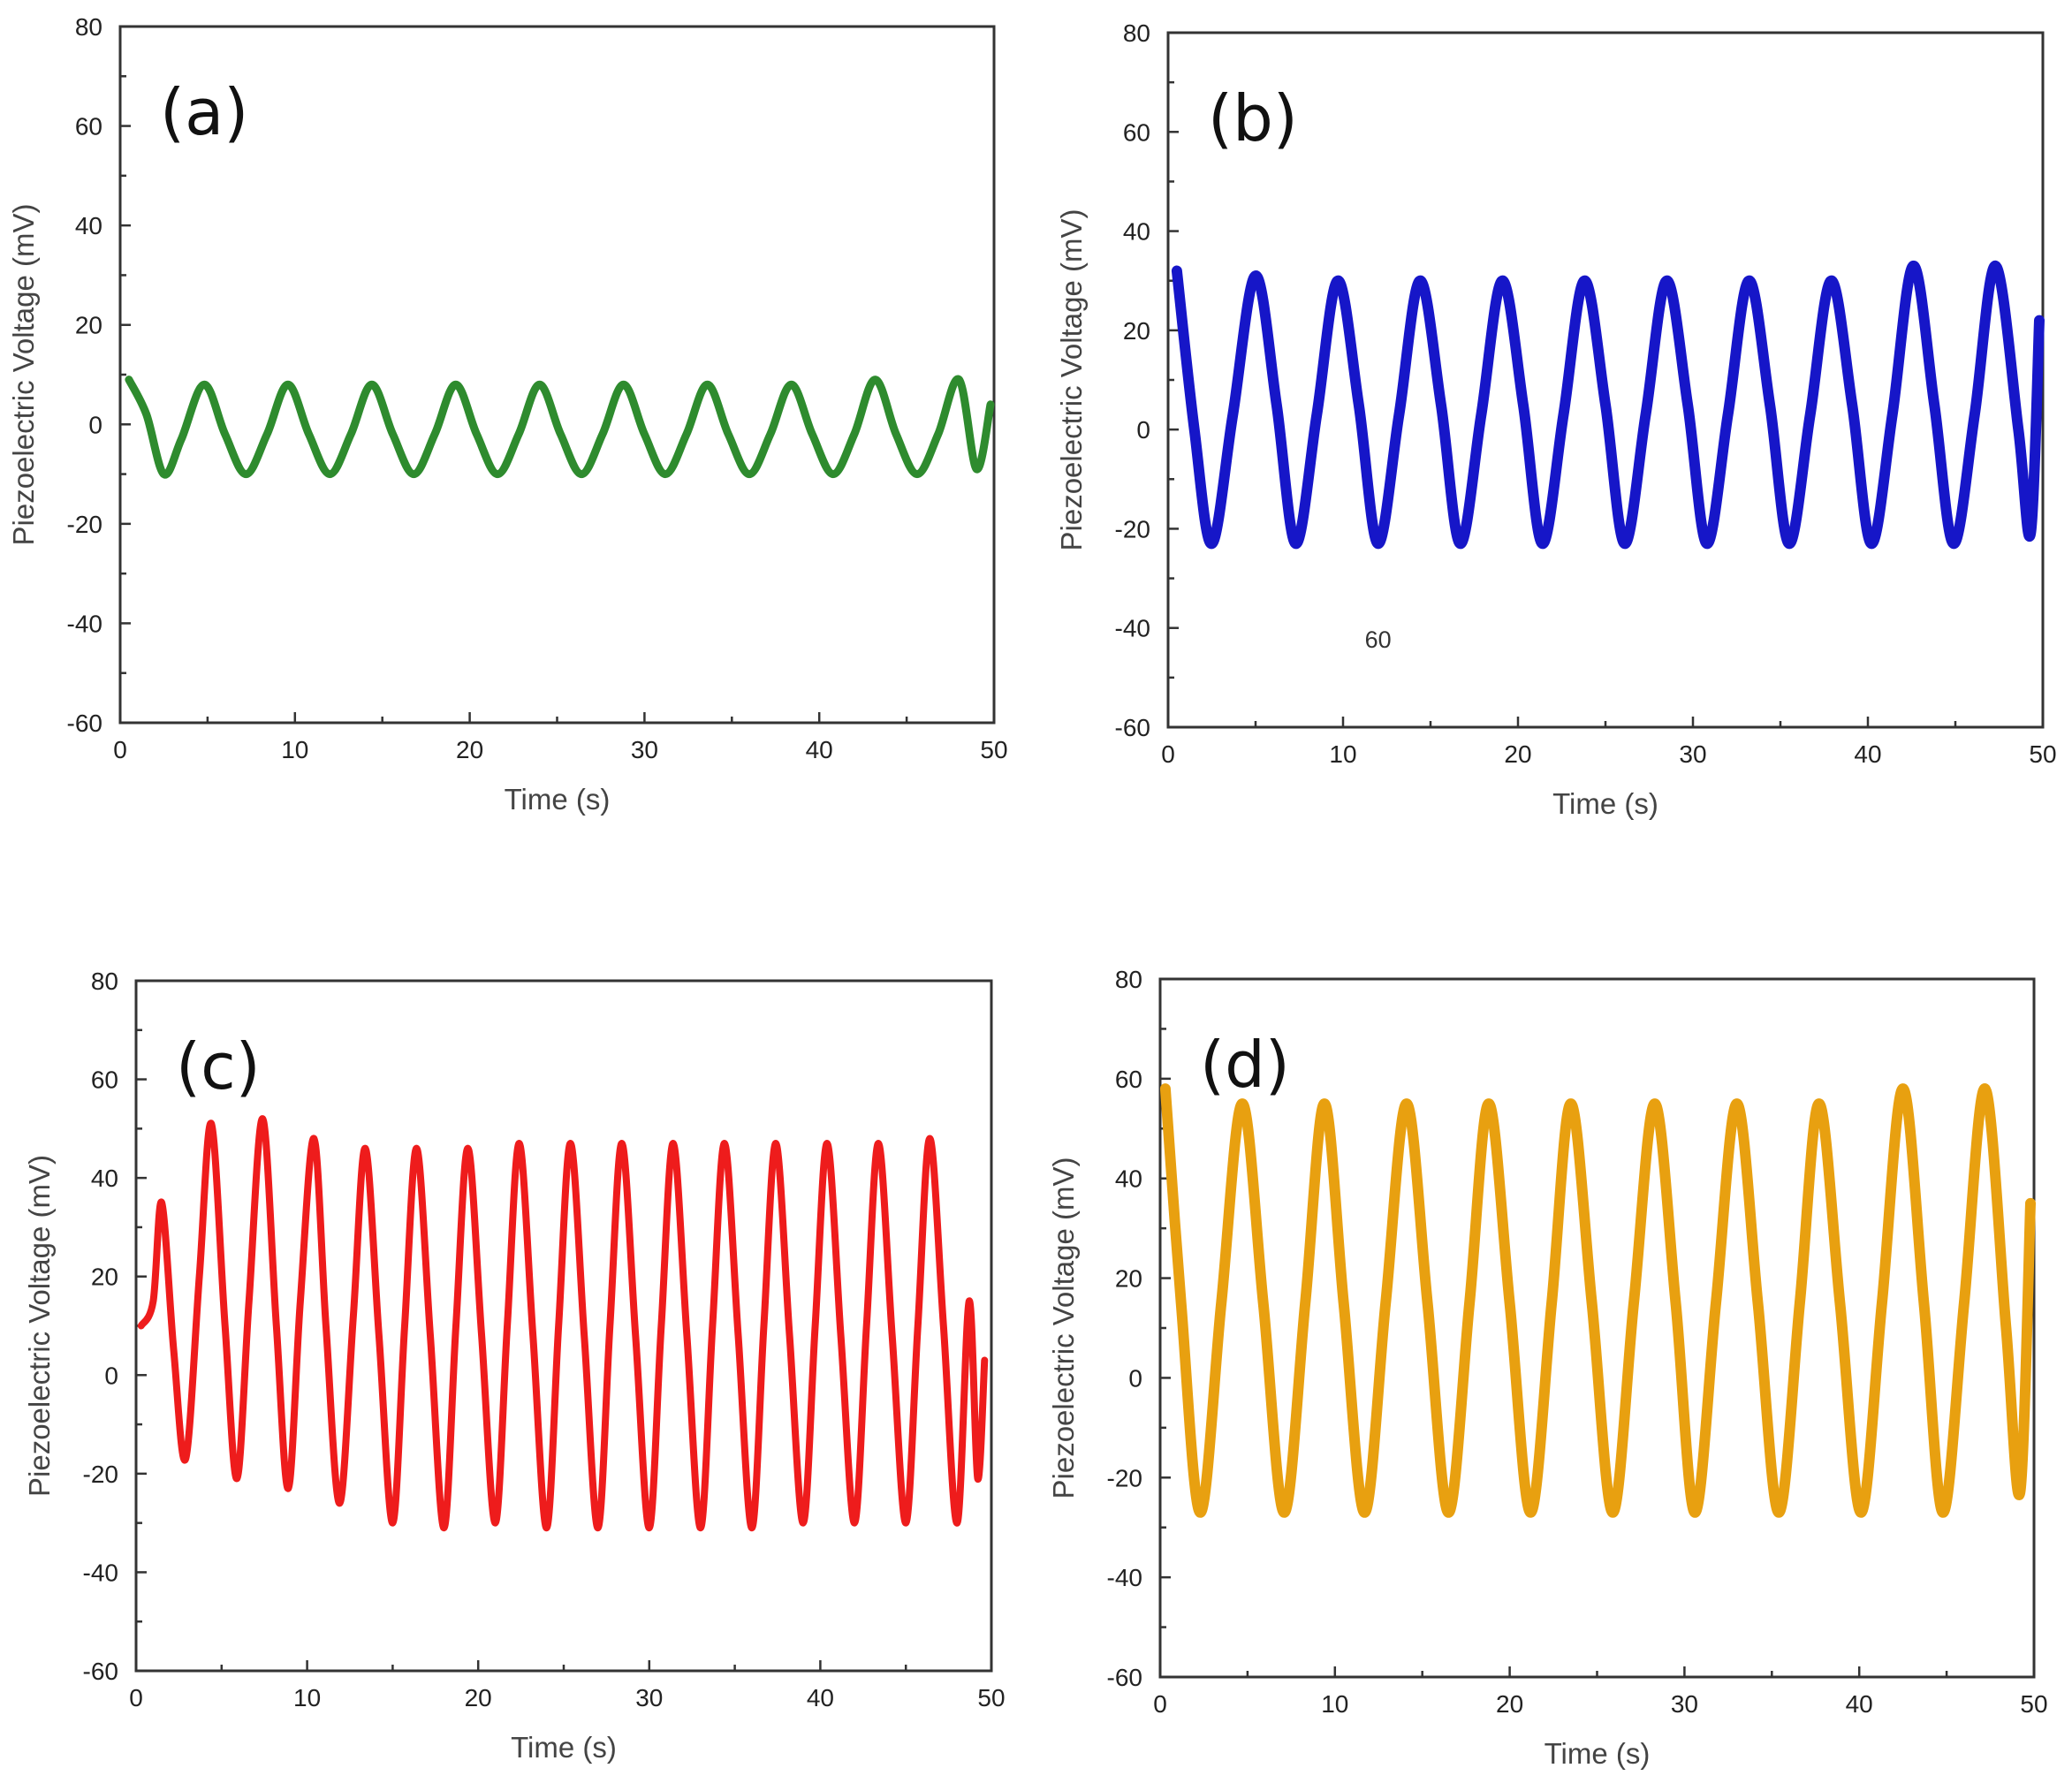 Image resolution: width=2072 pixels, height=1791 pixels. Describe the element at coordinates (218, 1066) in the screenshot. I see `panel-label: (c)` at that location.